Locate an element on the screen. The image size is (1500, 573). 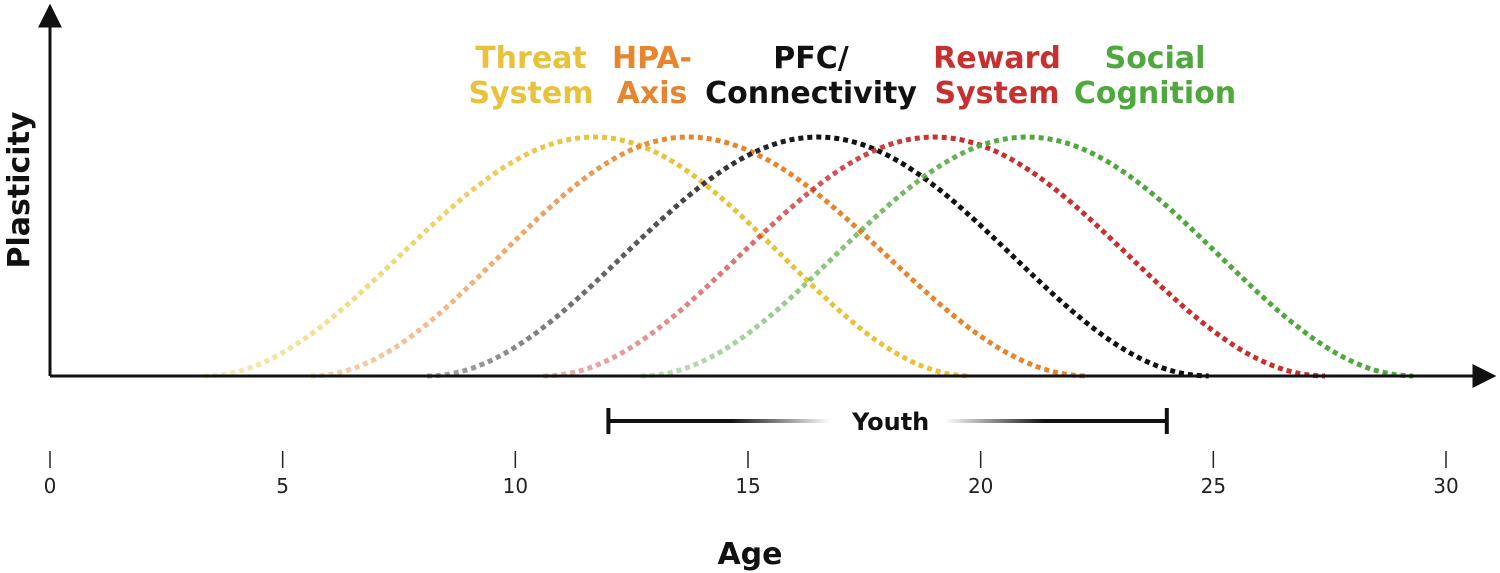
x-tick-label-20: 20 is located at coordinates (980, 486).